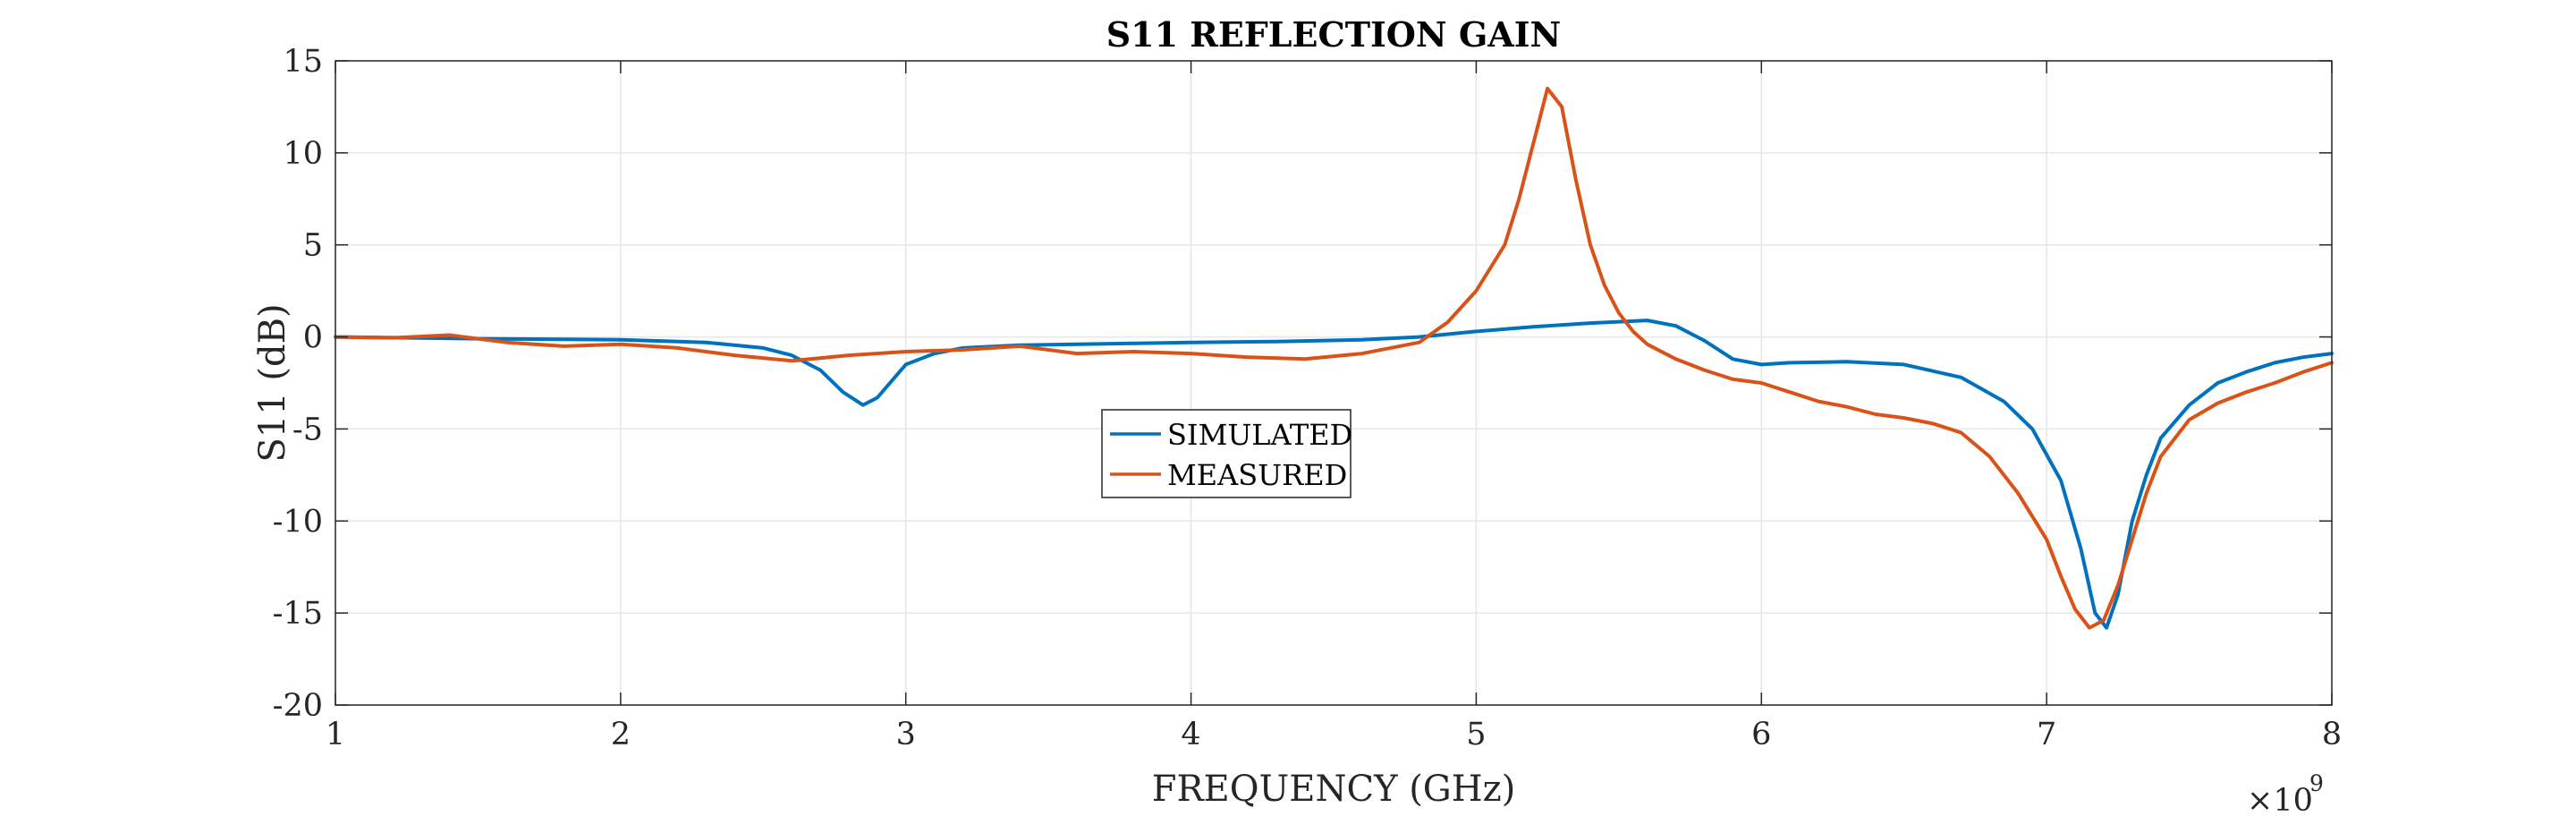  What do you see at coordinates (1334, 789) in the screenshot?
I see `x-axis-label: FREQUENCY (GHz)` at bounding box center [1334, 789].